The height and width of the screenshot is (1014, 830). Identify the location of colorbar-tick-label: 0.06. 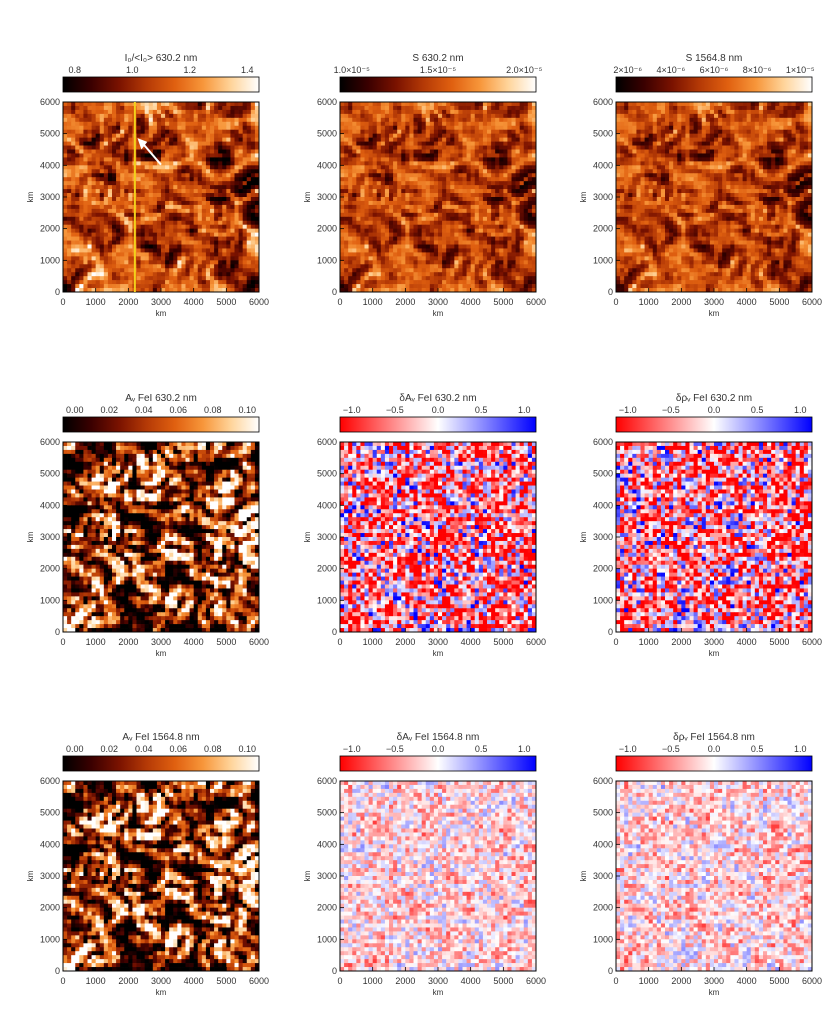
(178, 749).